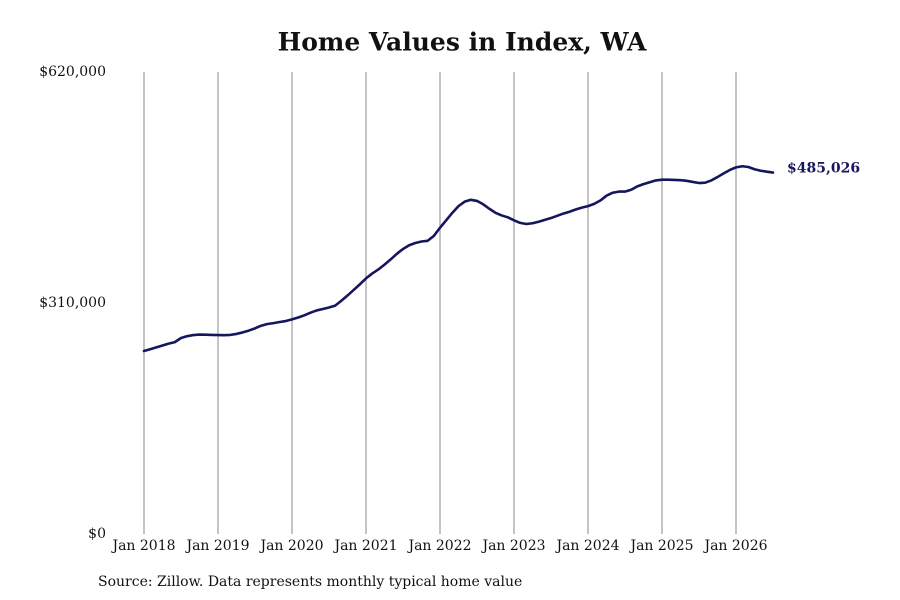 This screenshot has width=900, height=600. I want to click on x-tick-label: Jan 2018, so click(142, 546).